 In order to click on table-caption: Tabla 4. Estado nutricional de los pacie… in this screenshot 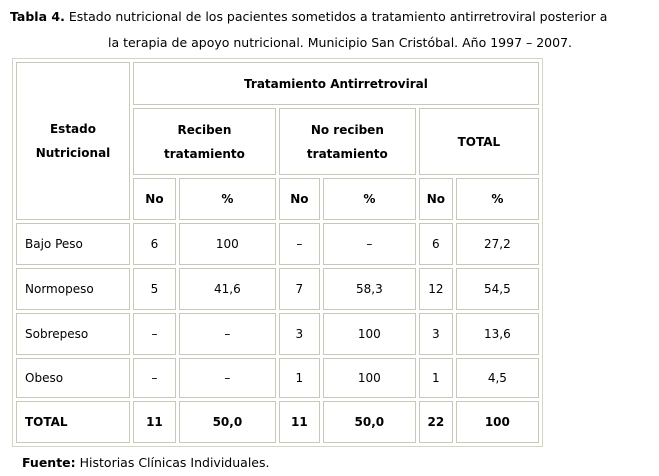, I will do `click(330, 30)`.